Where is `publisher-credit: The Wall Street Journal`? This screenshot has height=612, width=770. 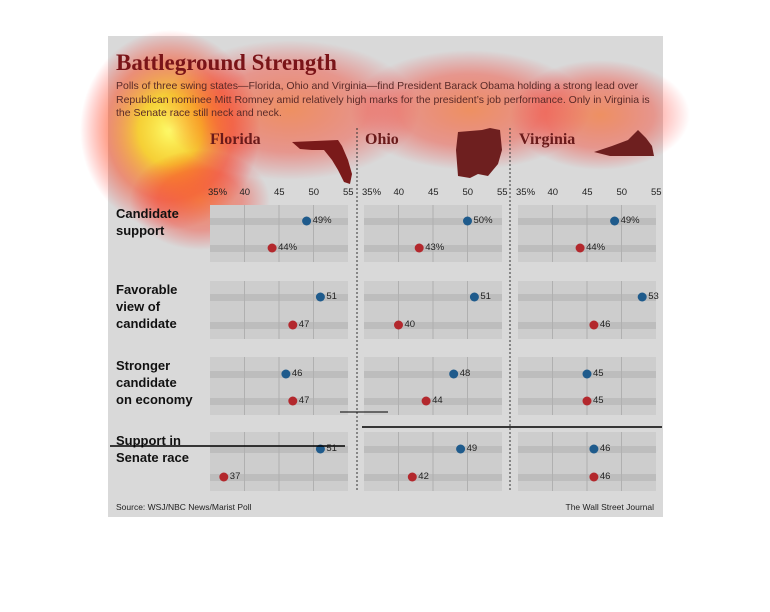
publisher-credit: The Wall Street Journal is located at coordinates (610, 507).